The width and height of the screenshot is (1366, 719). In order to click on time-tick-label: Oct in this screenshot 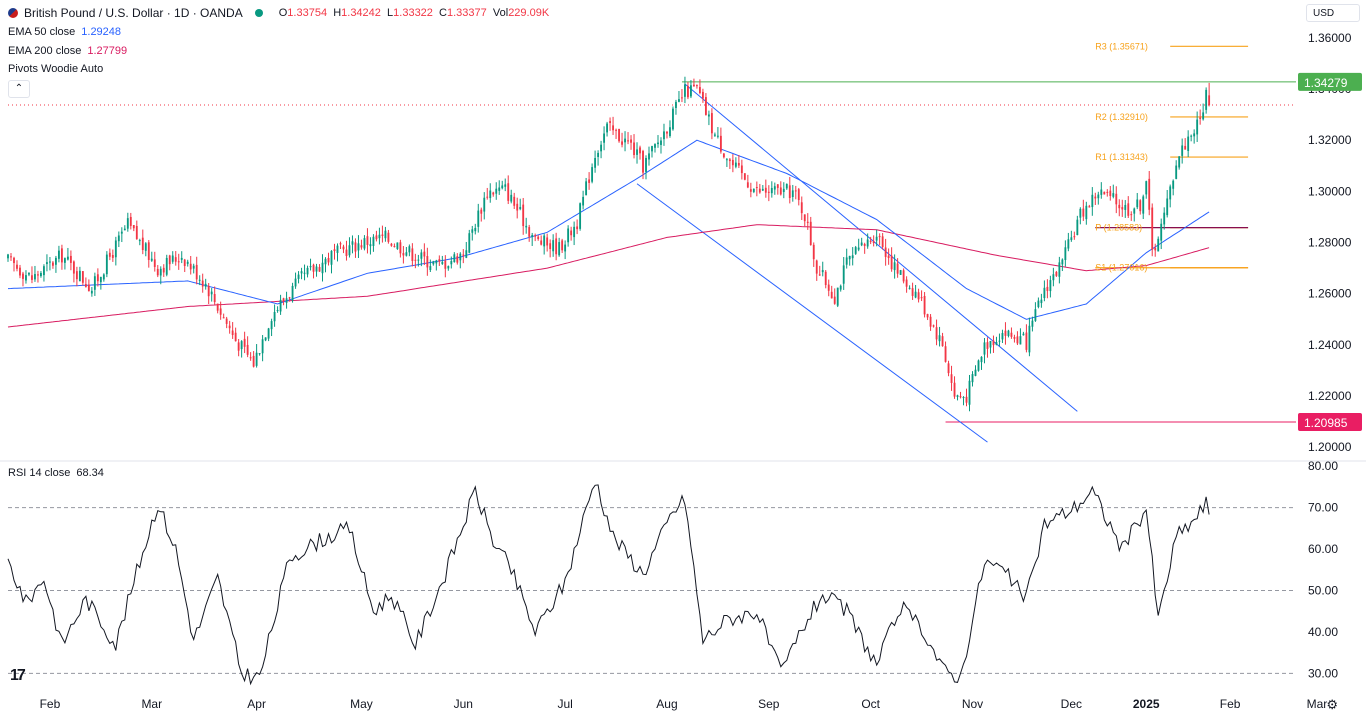, I will do `click(870, 704)`.